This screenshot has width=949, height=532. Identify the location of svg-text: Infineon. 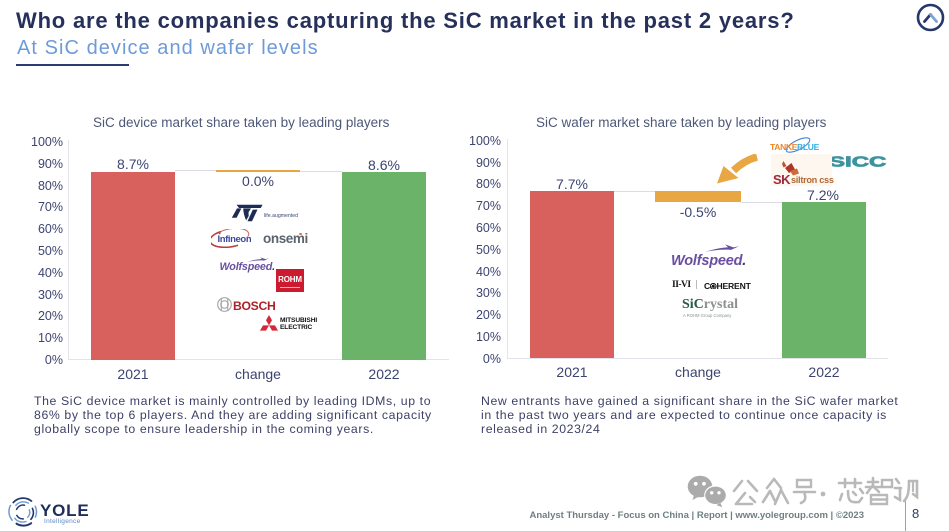
(235, 239).